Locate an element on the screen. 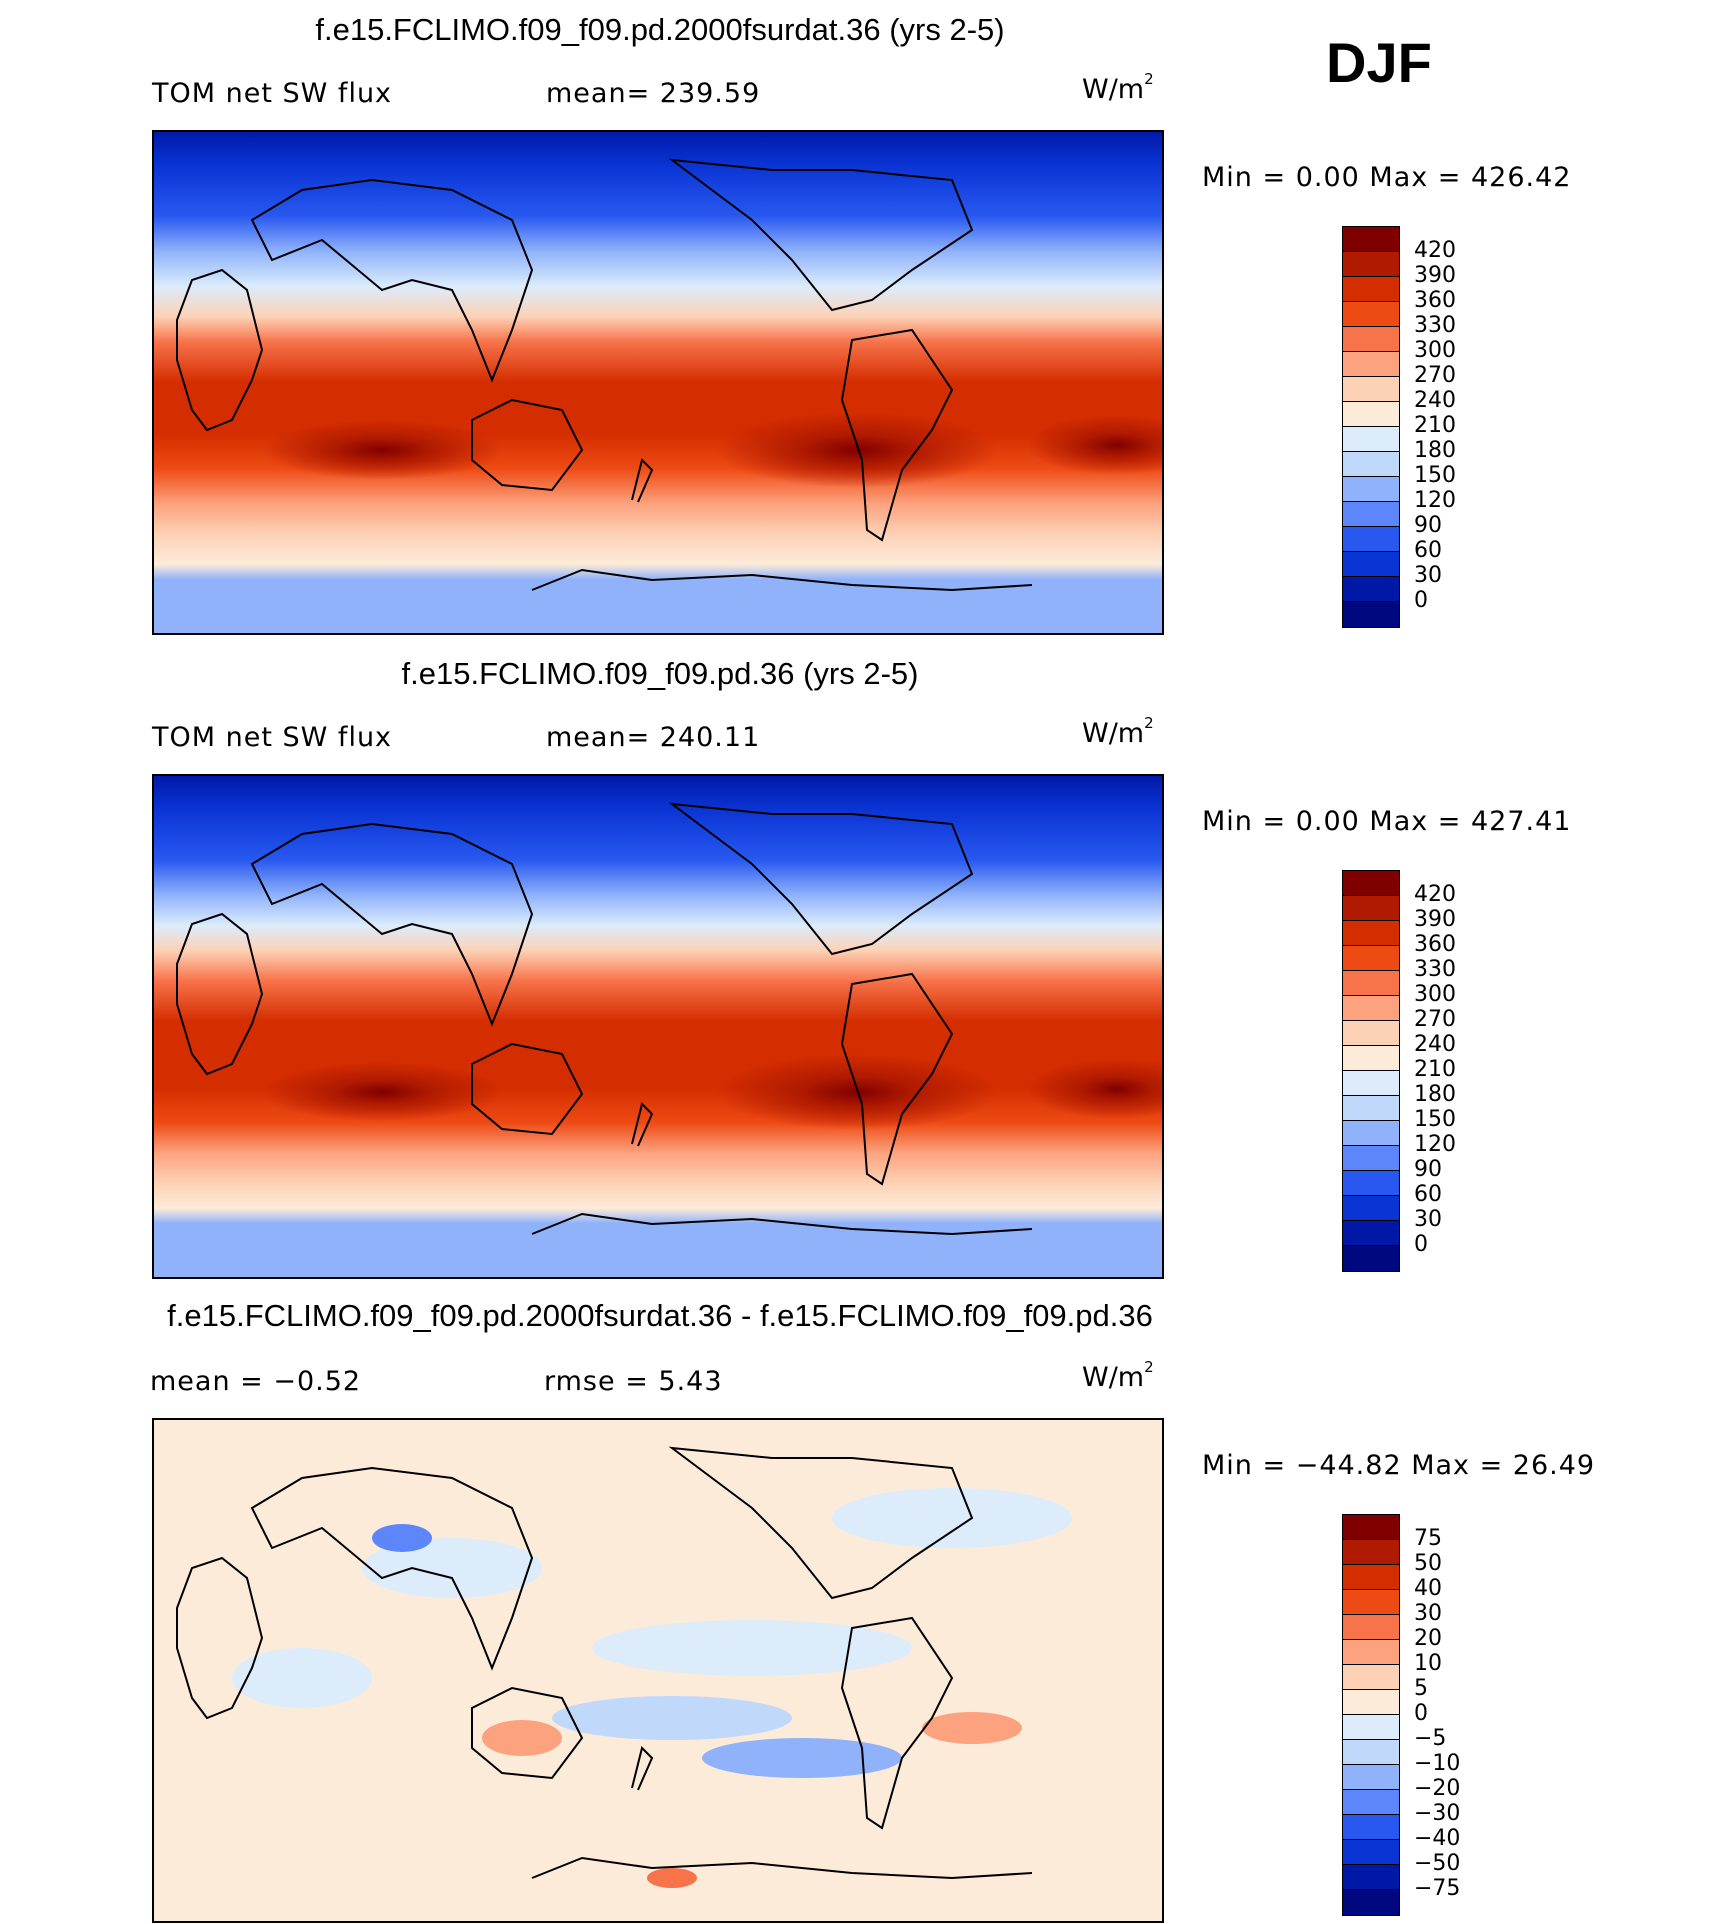 Image resolution: width=1710 pixels, height=1924 pixels. panel-2-hotspot-atlantic is located at coordinates (1095, 1089).